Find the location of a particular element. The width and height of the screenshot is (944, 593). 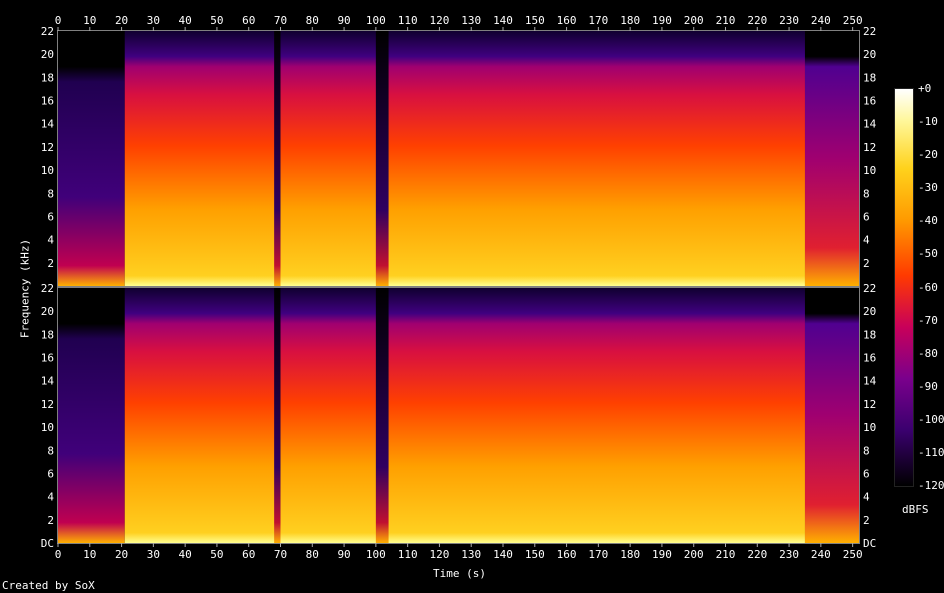

x-tick-label-top: 90 is located at coordinates (343, 20).